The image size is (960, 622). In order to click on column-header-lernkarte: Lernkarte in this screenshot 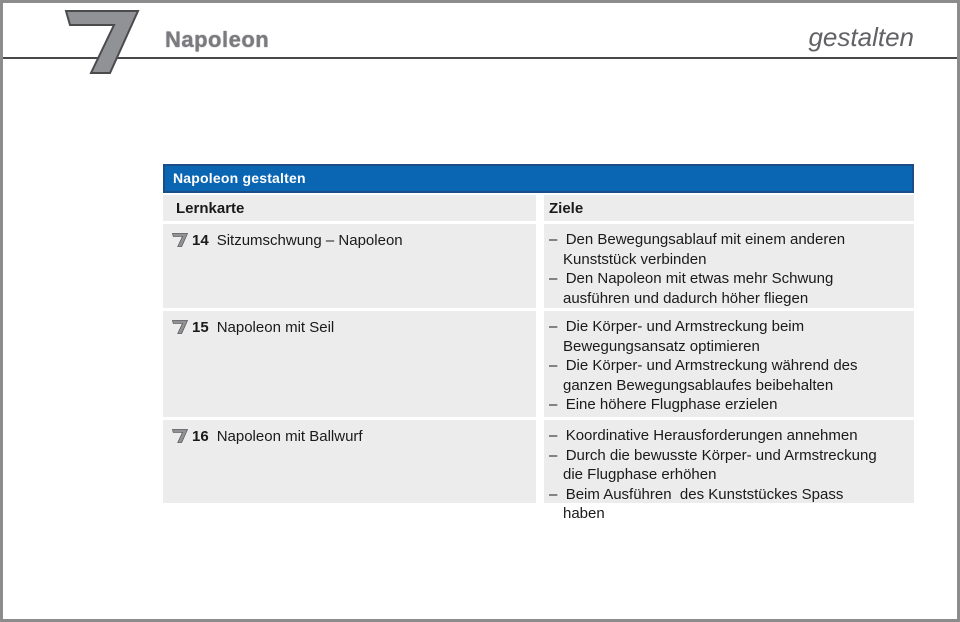, I will do `click(349, 208)`.